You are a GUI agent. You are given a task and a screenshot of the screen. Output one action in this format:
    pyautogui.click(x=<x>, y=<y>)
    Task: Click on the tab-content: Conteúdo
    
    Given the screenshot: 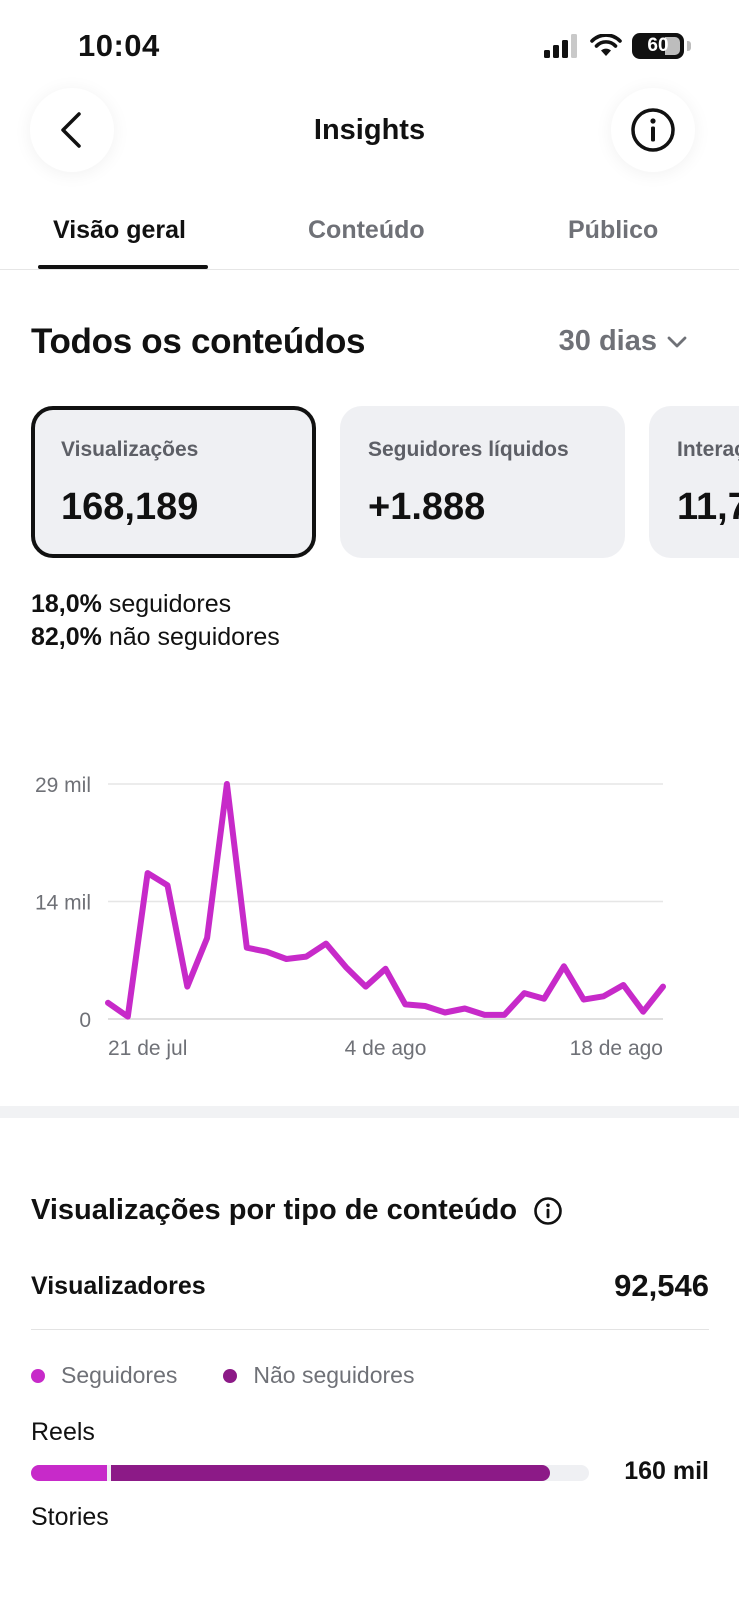 What is the action you would take?
    pyautogui.click(x=366, y=230)
    